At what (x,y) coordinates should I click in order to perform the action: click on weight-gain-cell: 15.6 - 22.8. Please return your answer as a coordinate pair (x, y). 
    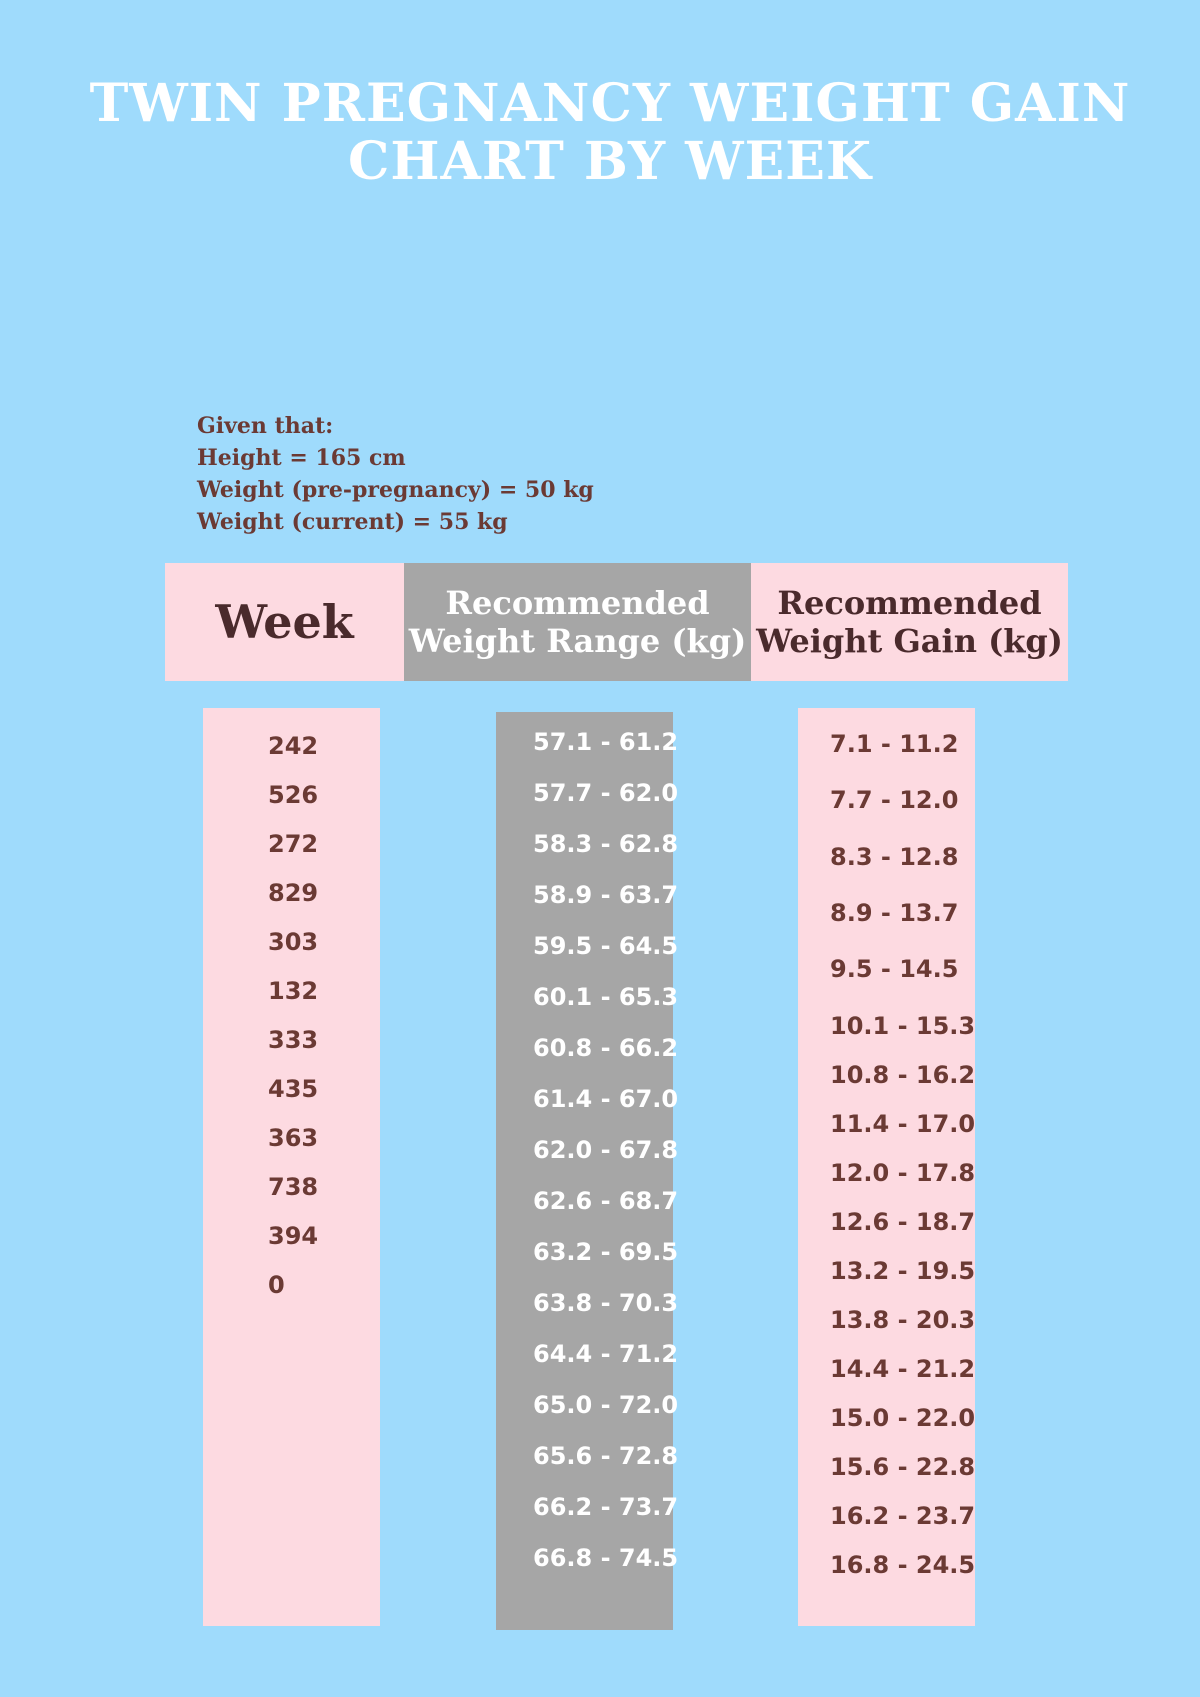
    Looking at the image, I should click on (903, 1467).